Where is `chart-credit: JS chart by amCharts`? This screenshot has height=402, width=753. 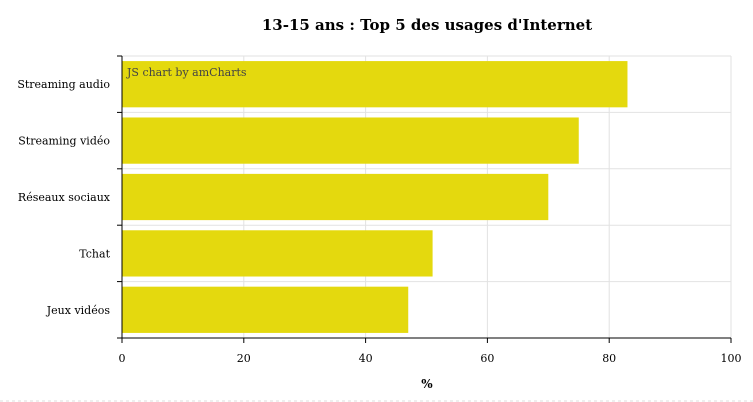
chart-credit: JS chart by amCharts is located at coordinates (186, 72).